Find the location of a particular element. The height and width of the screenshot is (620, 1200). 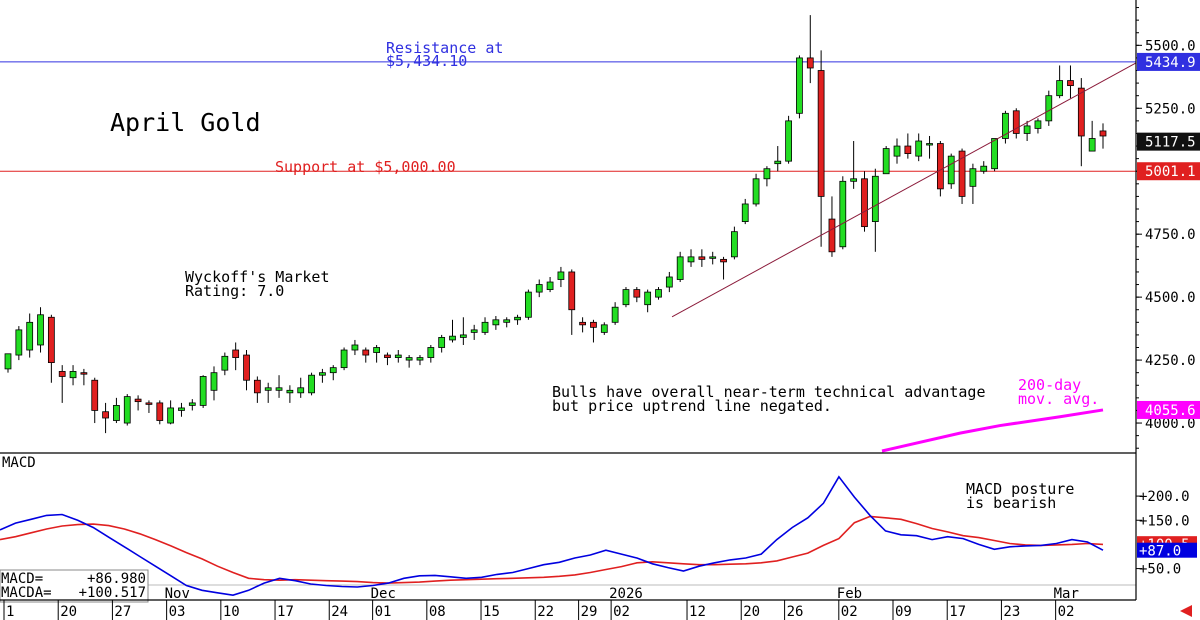

ma200-tag: 4055.6 is located at coordinates (1170, 411).